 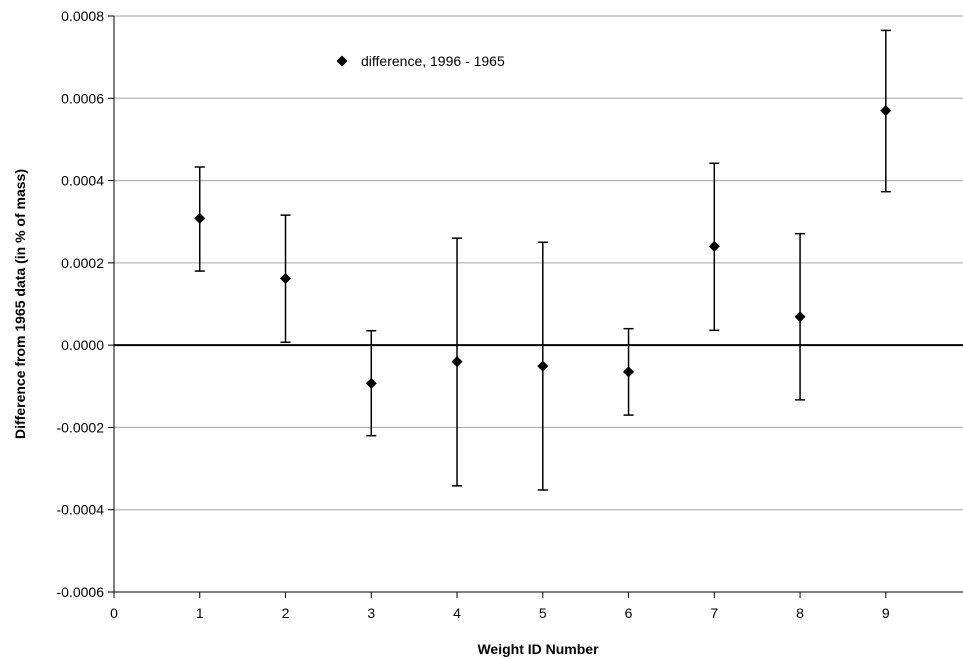 What do you see at coordinates (286, 613) in the screenshot?
I see `x-tick-label: 2` at bounding box center [286, 613].